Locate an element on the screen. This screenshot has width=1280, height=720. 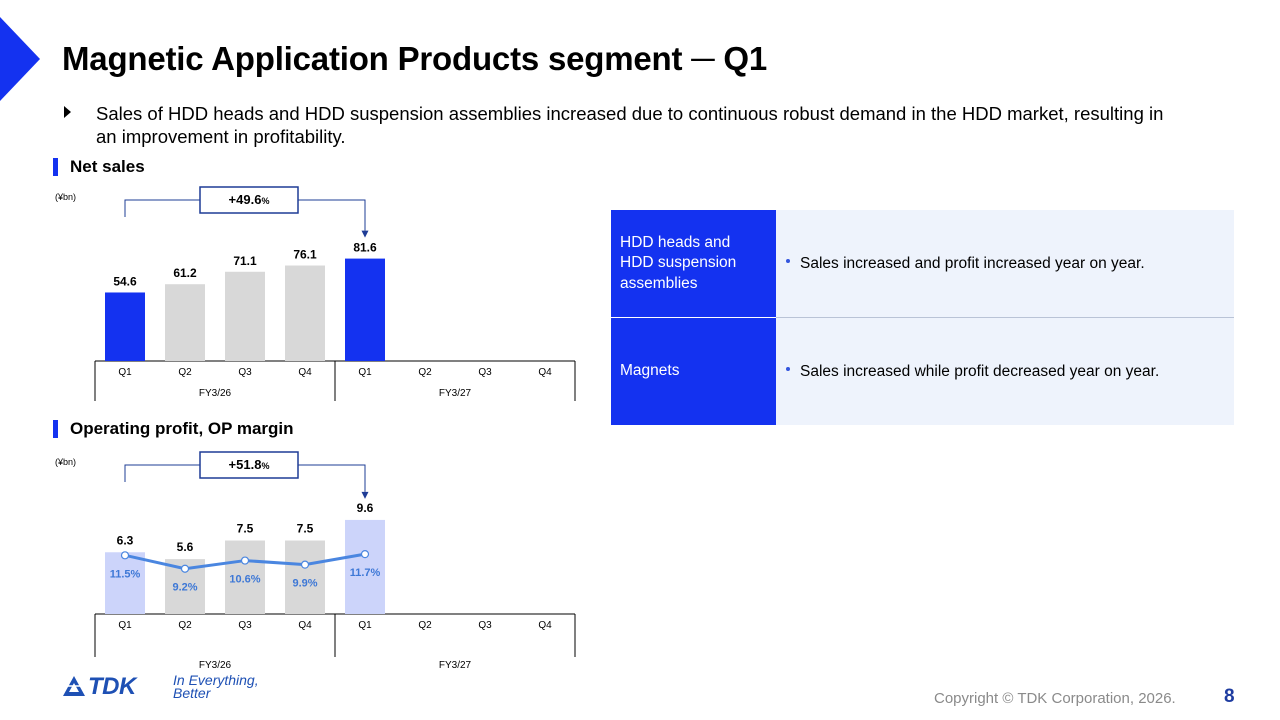
growth-label: +49.6% is located at coordinates (249, 199).